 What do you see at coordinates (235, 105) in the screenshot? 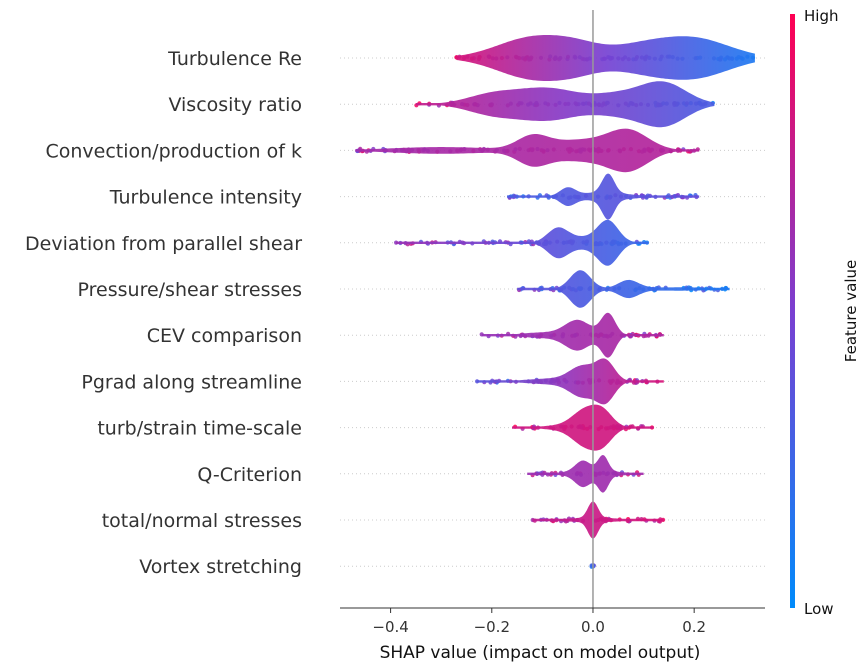
I see `feature-label: Viscosity ratio` at bounding box center [235, 105].